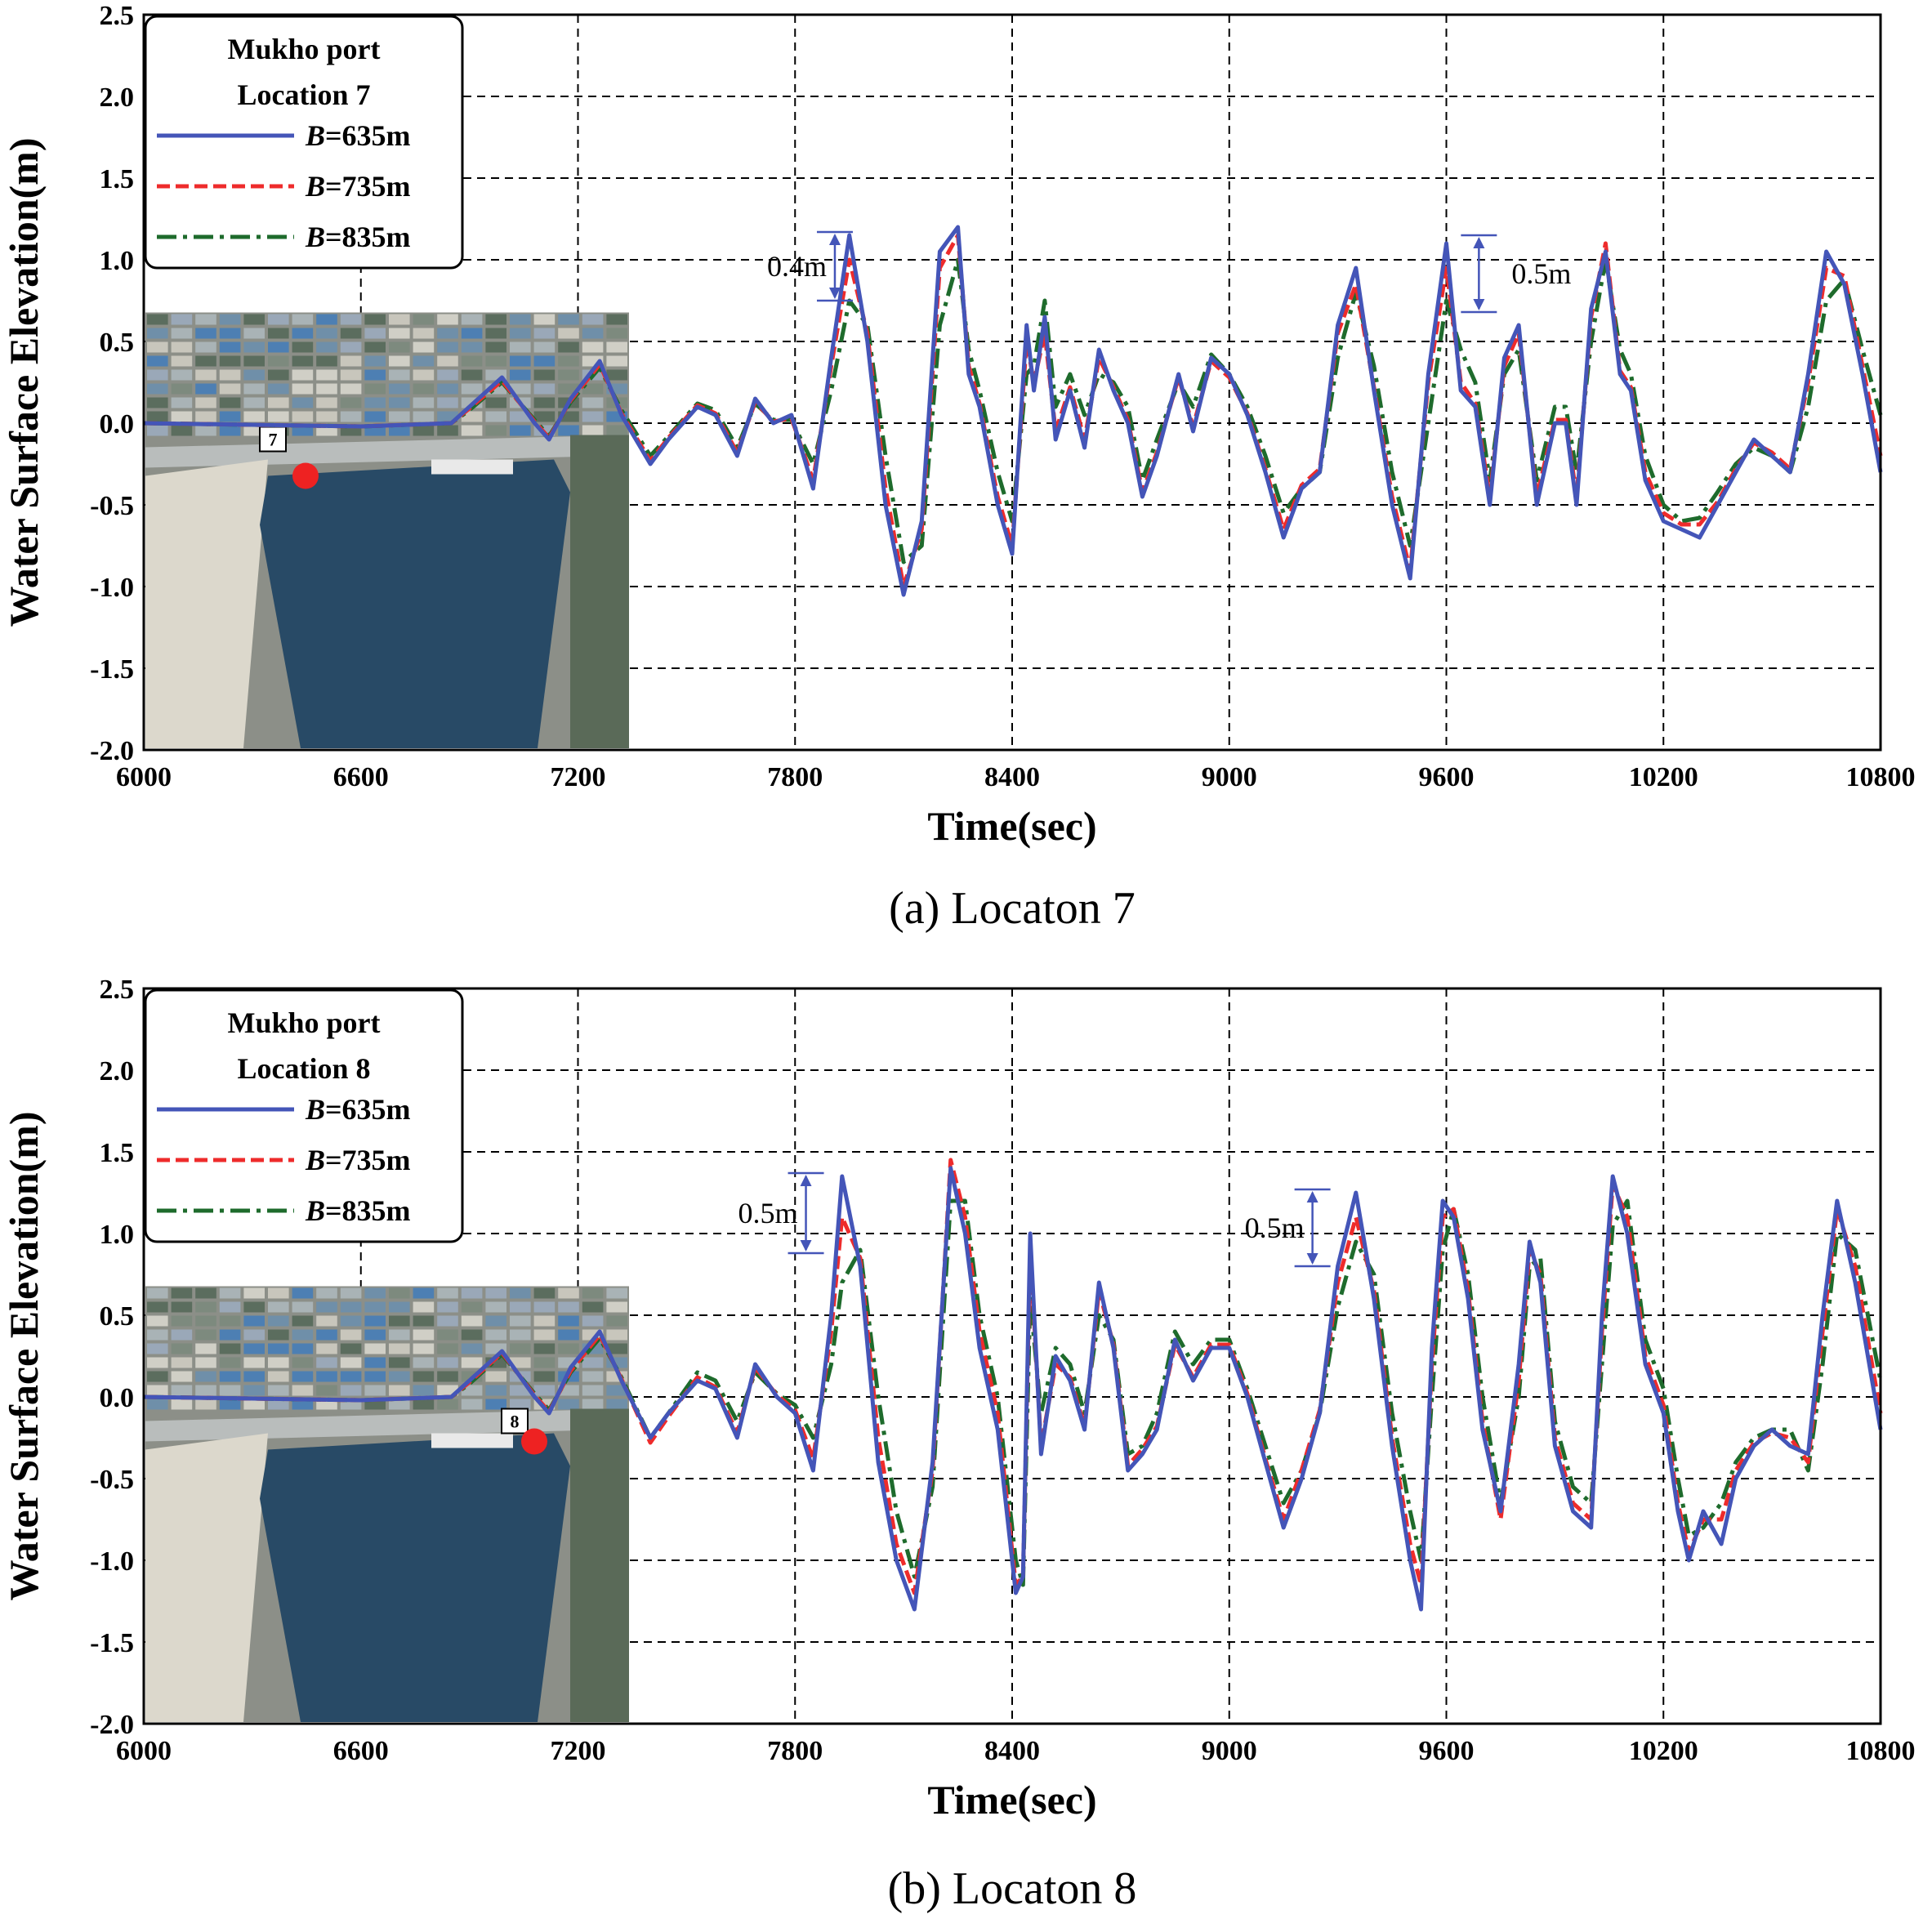 The width and height of the screenshot is (1932, 1932). What do you see at coordinates (1479, 243) in the screenshot?
I see `bracket-arrow-up` at bounding box center [1479, 243].